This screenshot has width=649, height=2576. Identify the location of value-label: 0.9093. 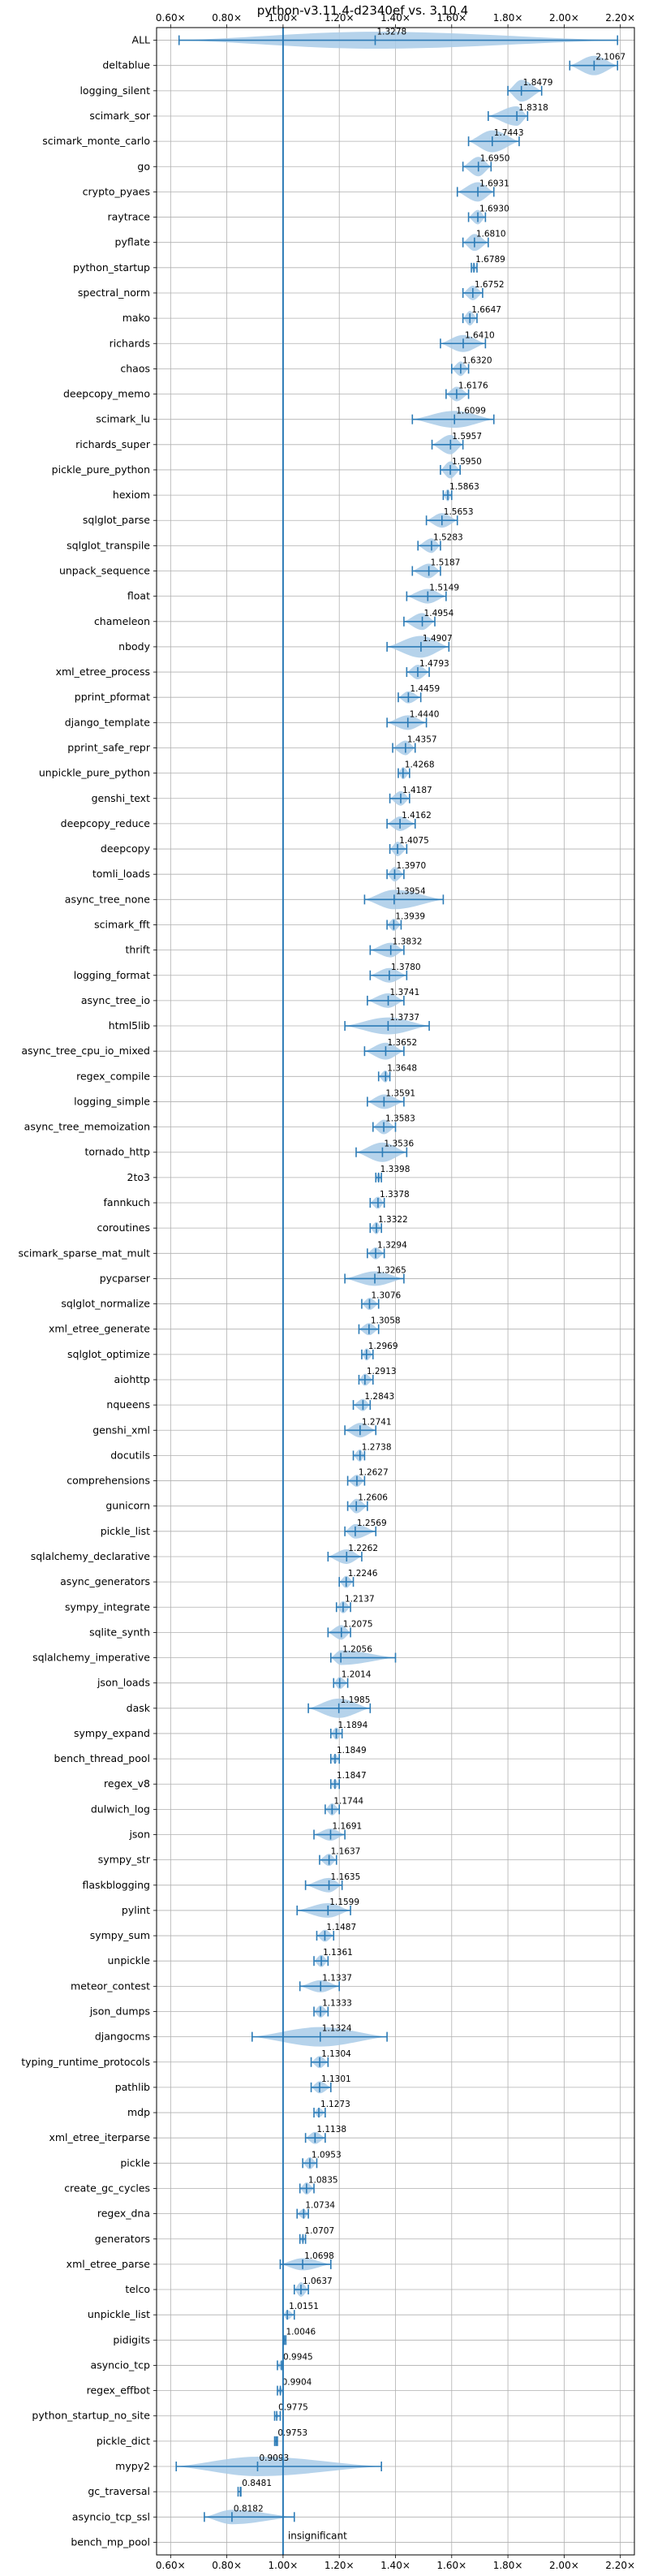
(274, 2458).